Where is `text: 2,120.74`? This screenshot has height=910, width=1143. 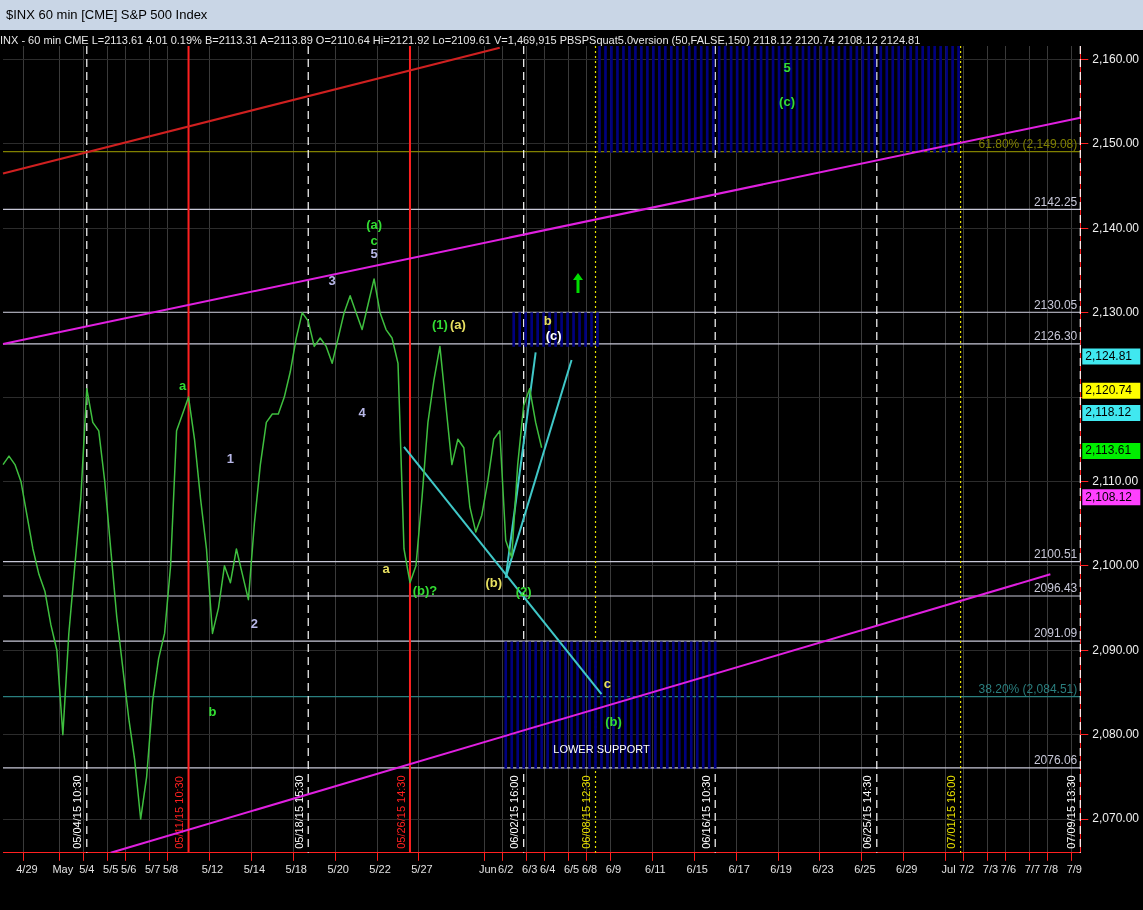
text: 2,120.74 is located at coordinates (1109, 390).